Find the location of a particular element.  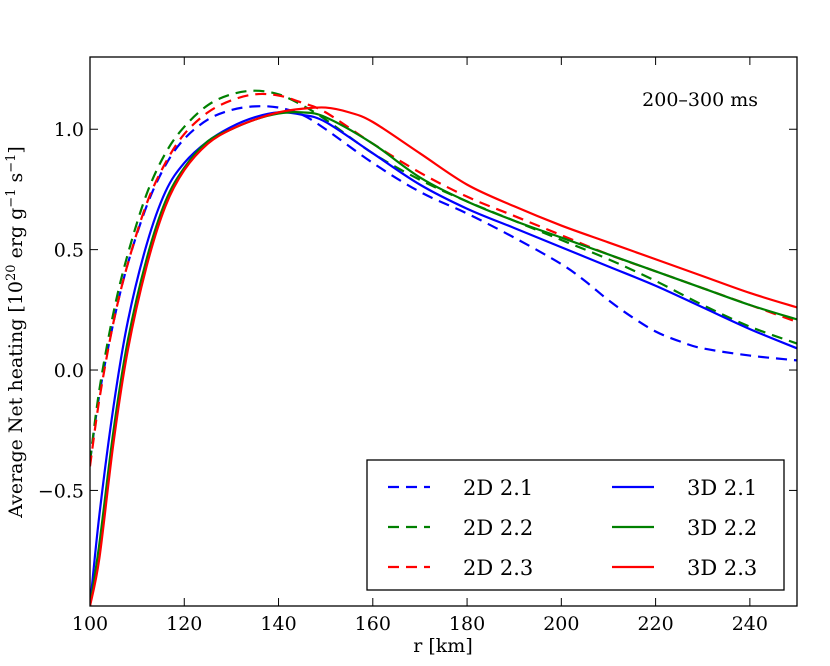

legend-label-3d-2-1: 3D 2.1 is located at coordinates (722, 488).